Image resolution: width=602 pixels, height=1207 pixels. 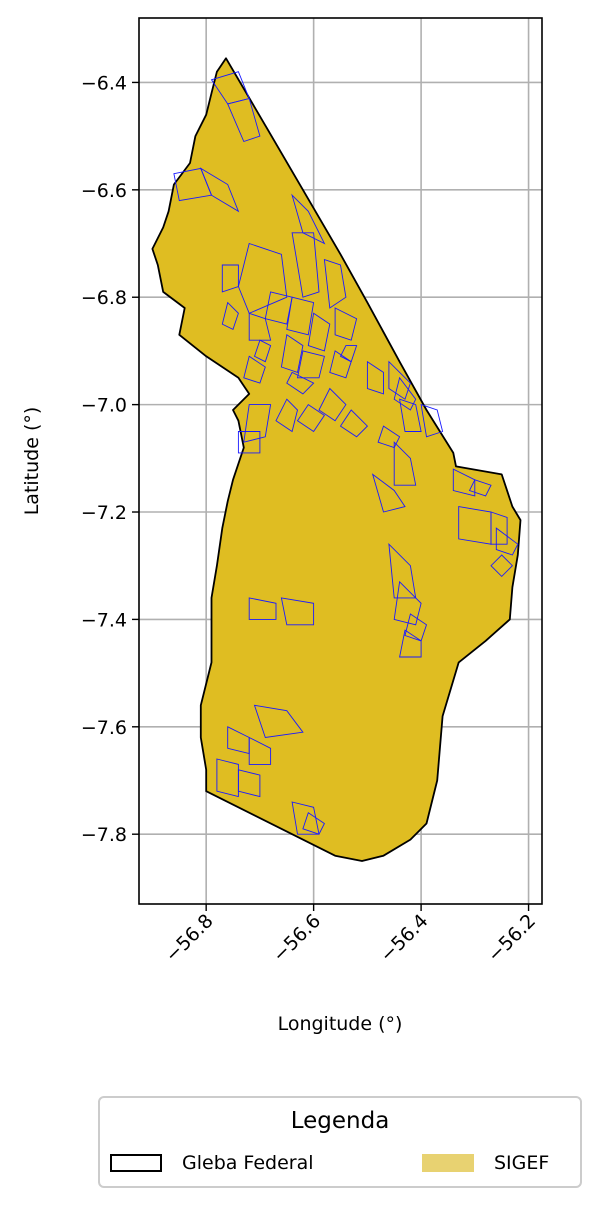 I want to click on gleba-federal-swatch, so click(x=136, y=1163).